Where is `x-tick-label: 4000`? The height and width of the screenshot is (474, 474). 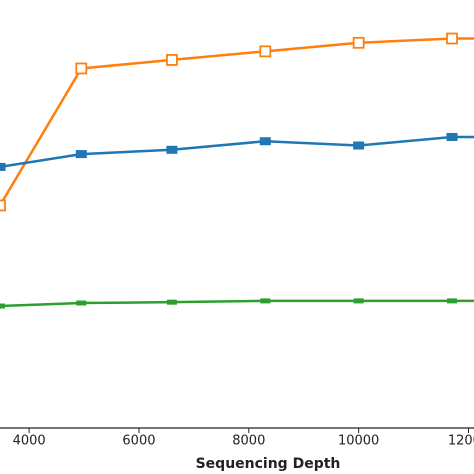 x-tick-label: 4000 is located at coordinates (29, 441).